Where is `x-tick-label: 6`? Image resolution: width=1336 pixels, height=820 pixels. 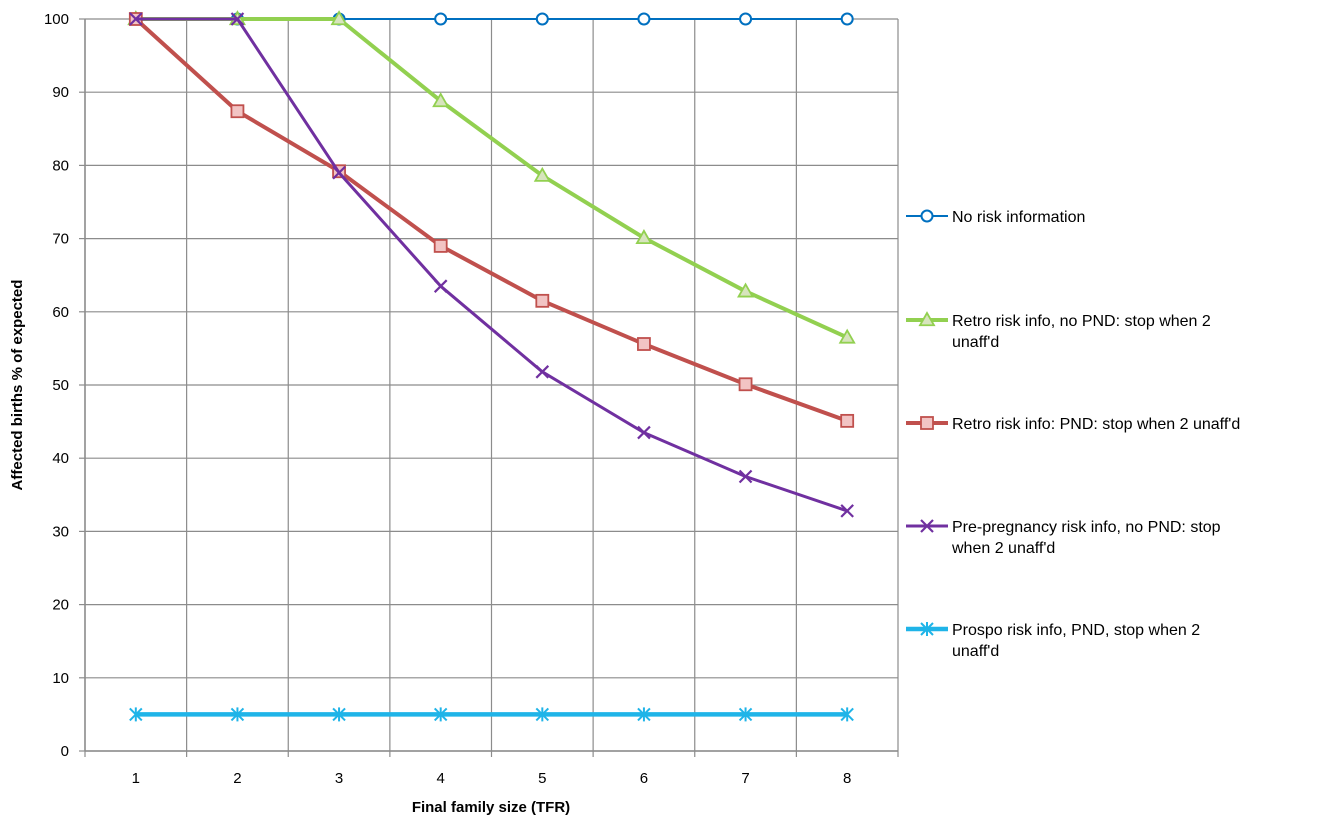 x-tick-label: 6 is located at coordinates (644, 778).